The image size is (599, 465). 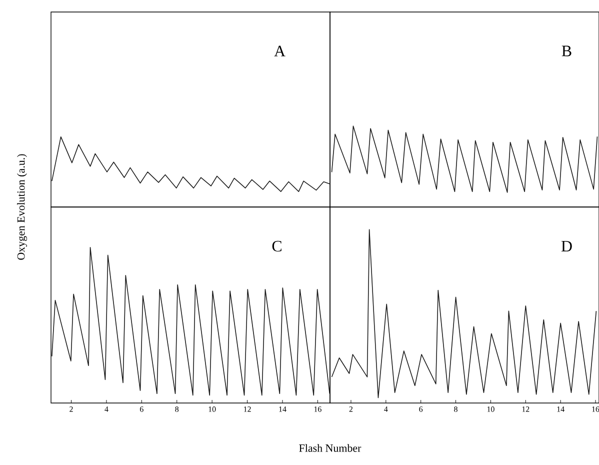 I want to click on y-axis-title: Oxygen Evolution (a.u.), so click(x=22, y=207).